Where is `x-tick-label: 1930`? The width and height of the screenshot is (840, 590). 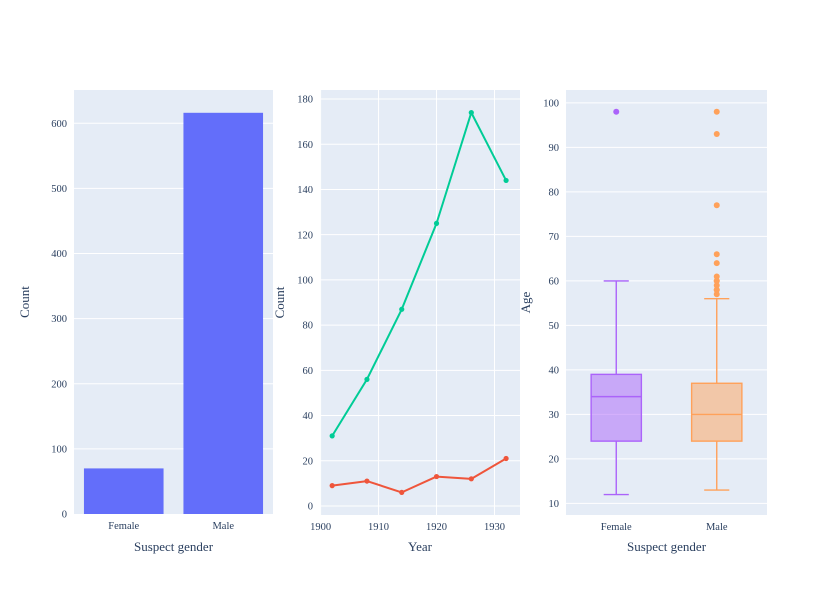
x-tick-label: 1930 is located at coordinates (494, 527).